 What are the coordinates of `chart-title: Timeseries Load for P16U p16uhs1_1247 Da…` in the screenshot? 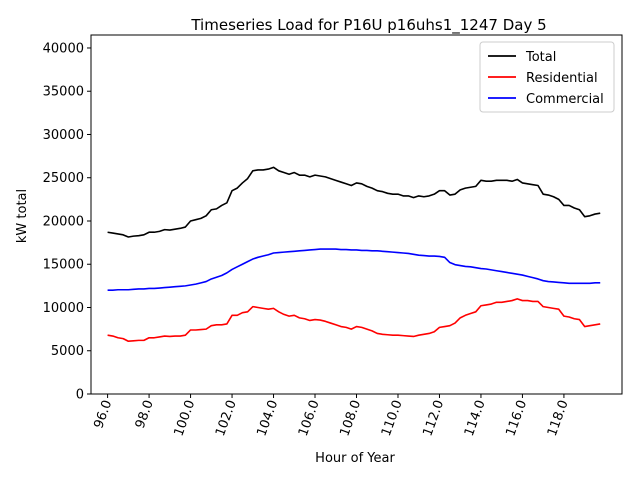 It's located at (368, 25).